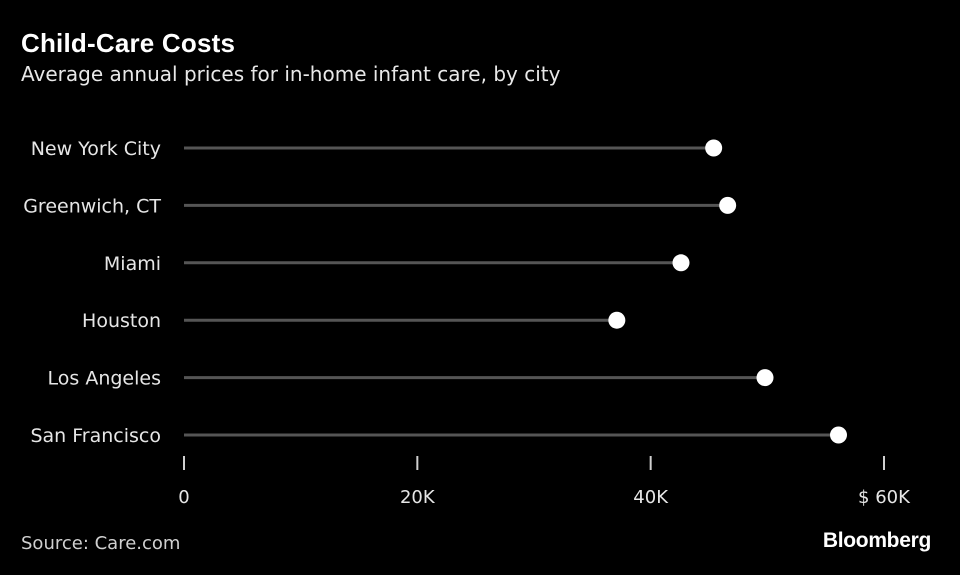  Describe the element at coordinates (183, 497) in the screenshot. I see `x-tick-label: 0` at that location.